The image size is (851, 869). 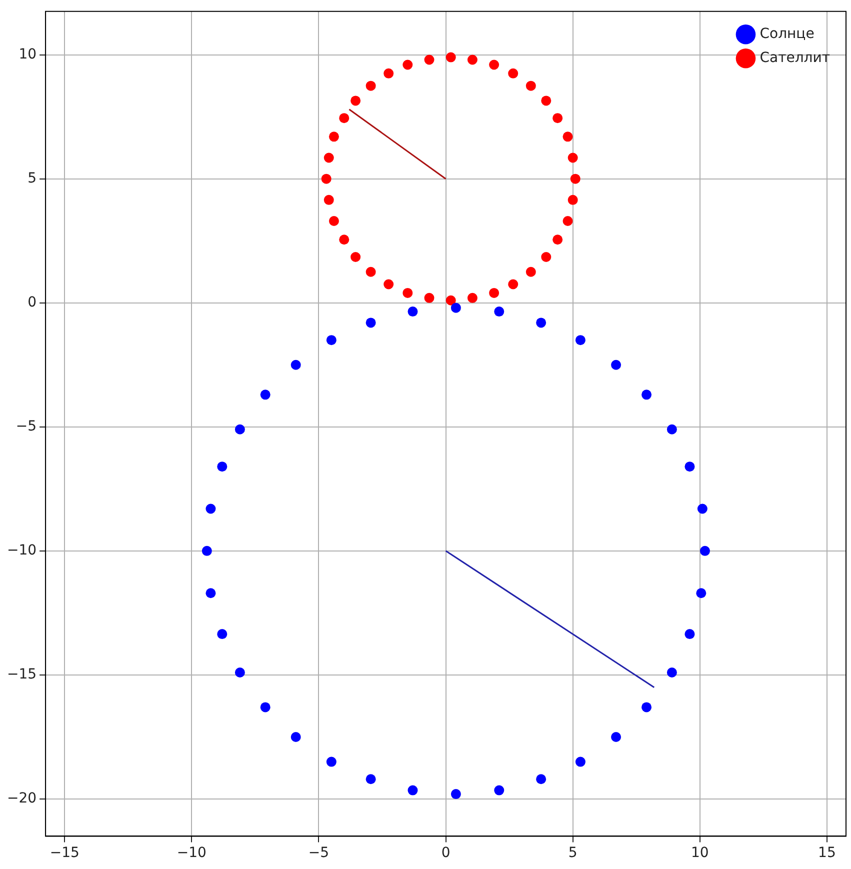 What do you see at coordinates (27, 54) in the screenshot?
I see `y-tick-label: 10` at bounding box center [27, 54].